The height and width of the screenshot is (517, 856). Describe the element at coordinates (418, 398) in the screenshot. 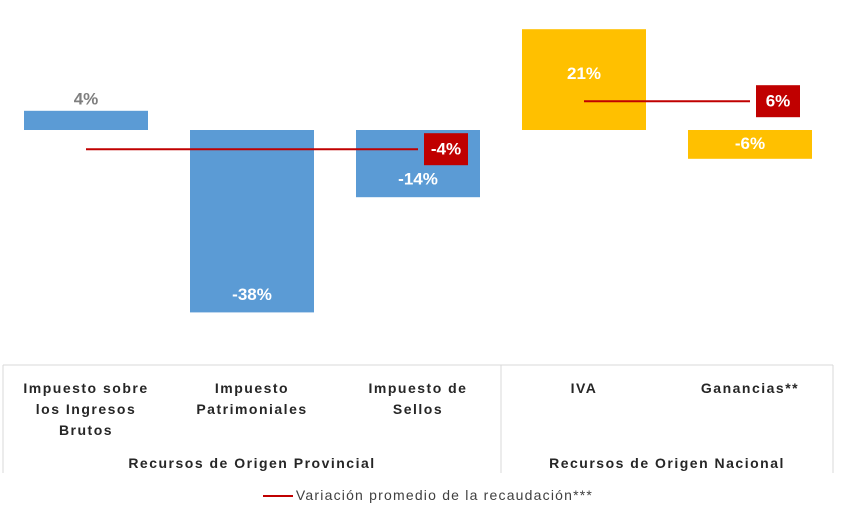

I see `category-label: Impuesto de Sellos` at that location.